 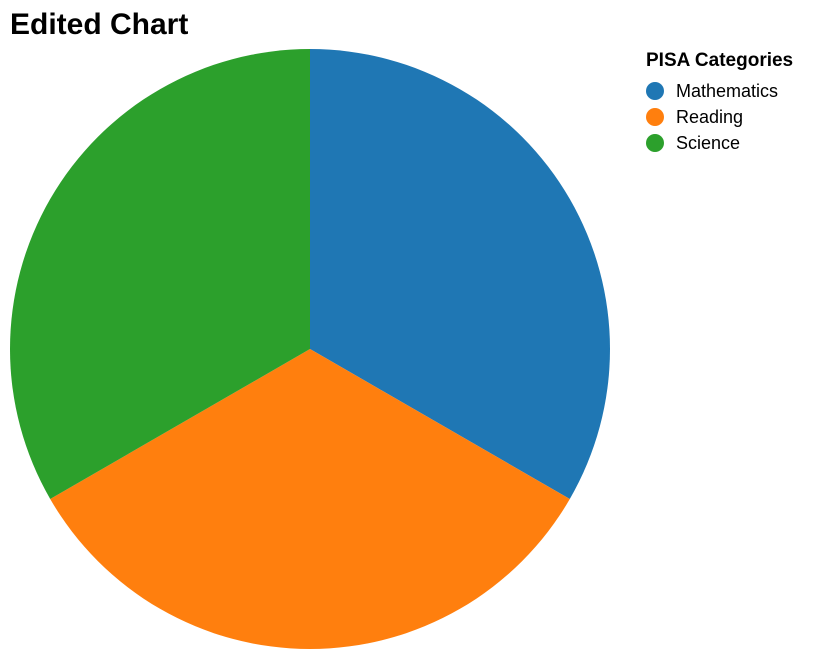 What do you see at coordinates (655, 91) in the screenshot?
I see `legend-swatch-mathematics` at bounding box center [655, 91].